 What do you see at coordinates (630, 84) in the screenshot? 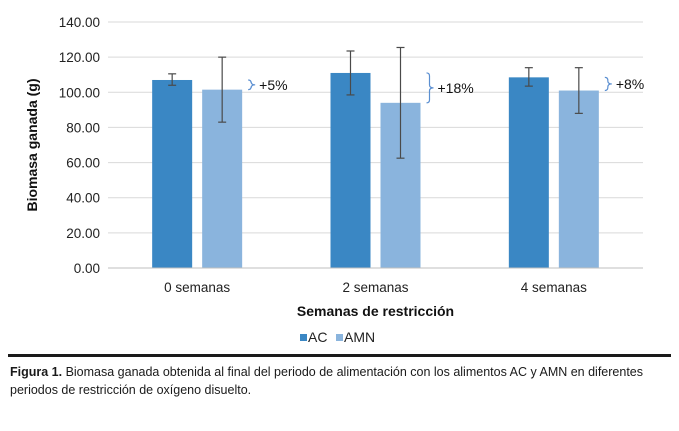
I see `difference-label: +8%` at bounding box center [630, 84].